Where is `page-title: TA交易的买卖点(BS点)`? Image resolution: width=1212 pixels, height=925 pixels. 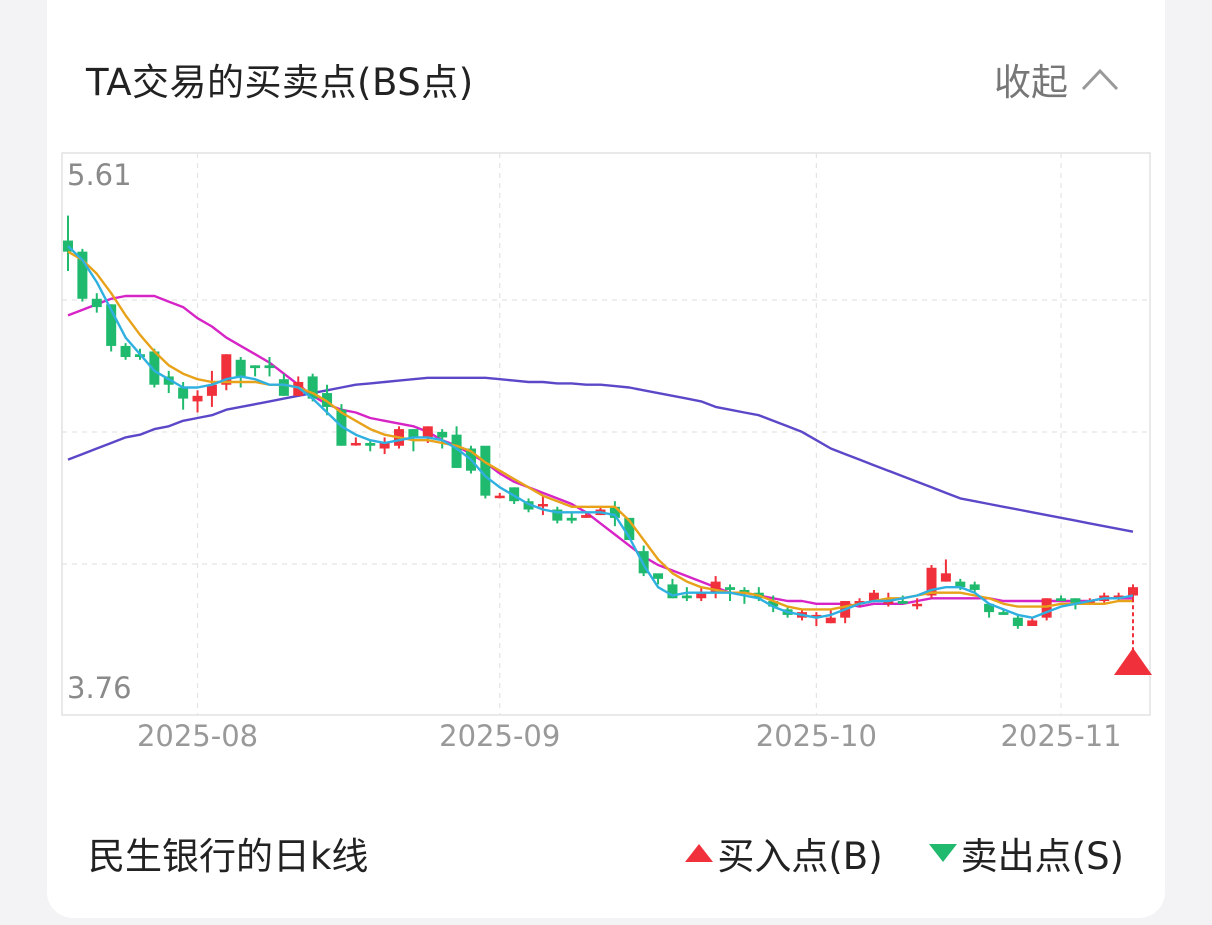
page-title: TA交易的买卖点(BS点) is located at coordinates (280, 82).